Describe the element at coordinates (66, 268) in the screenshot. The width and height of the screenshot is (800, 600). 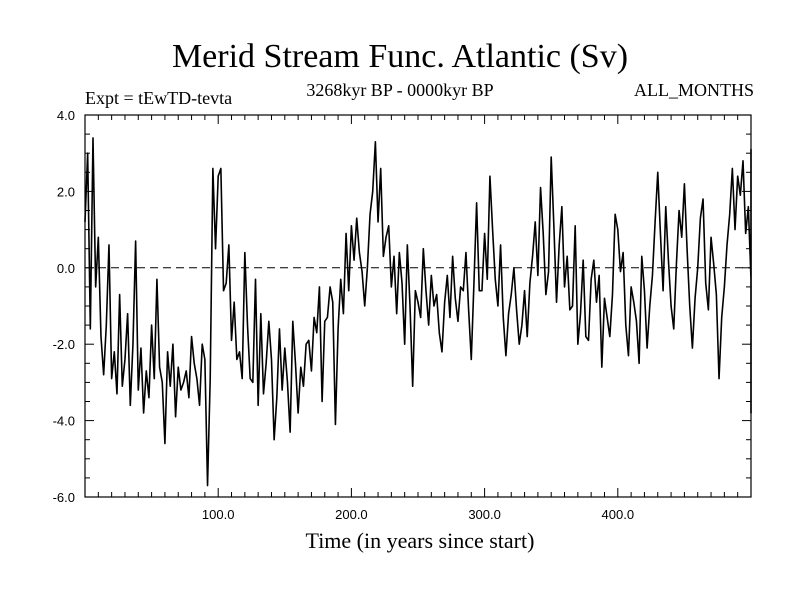
I see `y-tick-label: 0.0` at that location.